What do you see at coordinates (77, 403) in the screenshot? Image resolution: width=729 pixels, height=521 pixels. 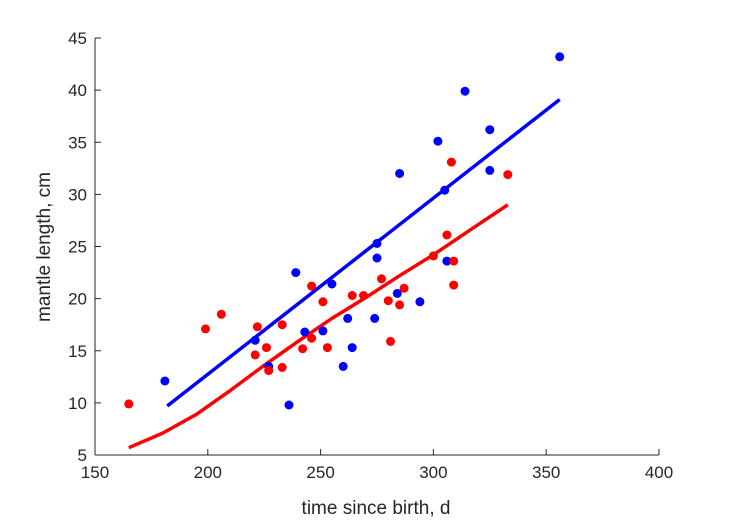 I see `y-tick-label: 10` at bounding box center [77, 403].